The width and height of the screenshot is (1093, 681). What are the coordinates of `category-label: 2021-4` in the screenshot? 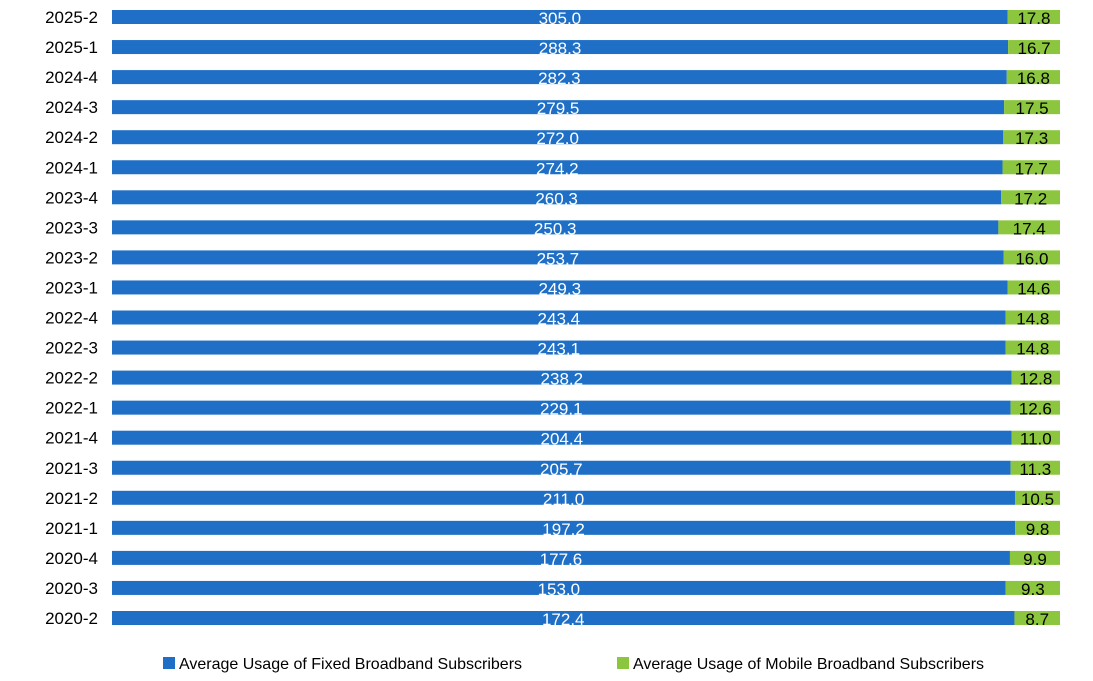 It's located at (71, 438).